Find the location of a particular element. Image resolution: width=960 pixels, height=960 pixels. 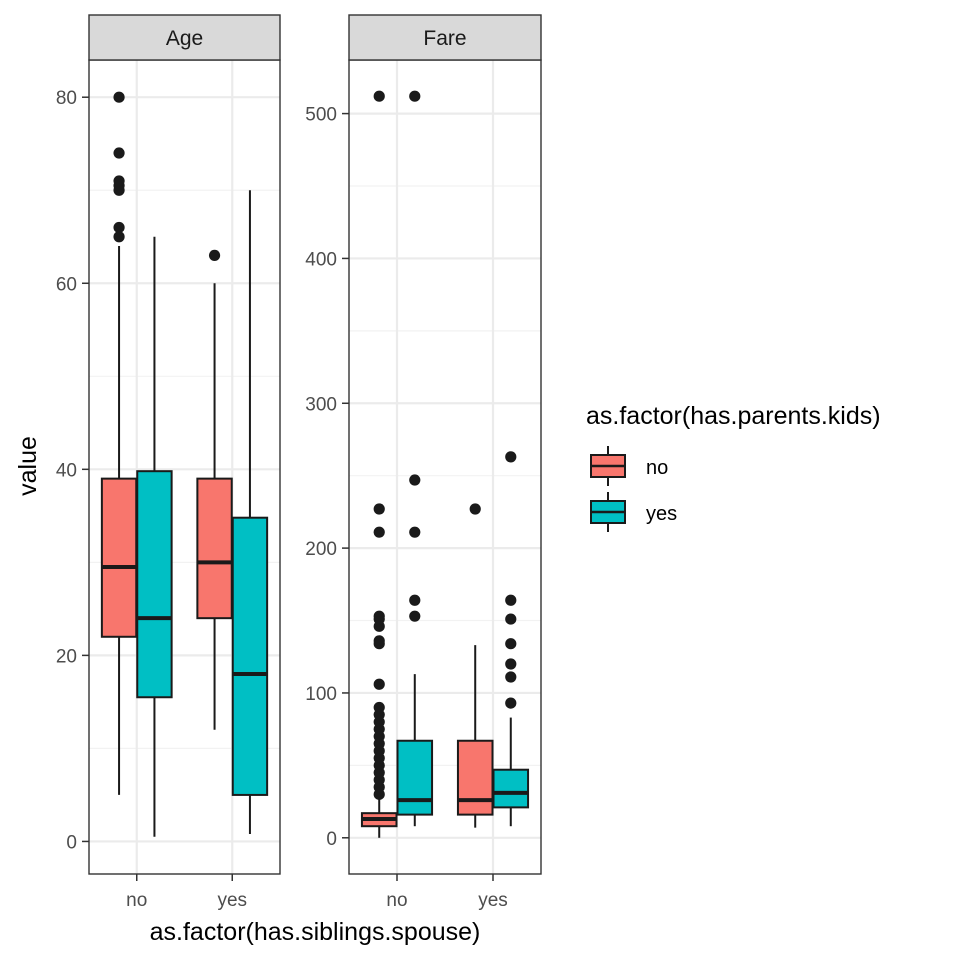

y-tick-label: 40 is located at coordinates (66, 470).